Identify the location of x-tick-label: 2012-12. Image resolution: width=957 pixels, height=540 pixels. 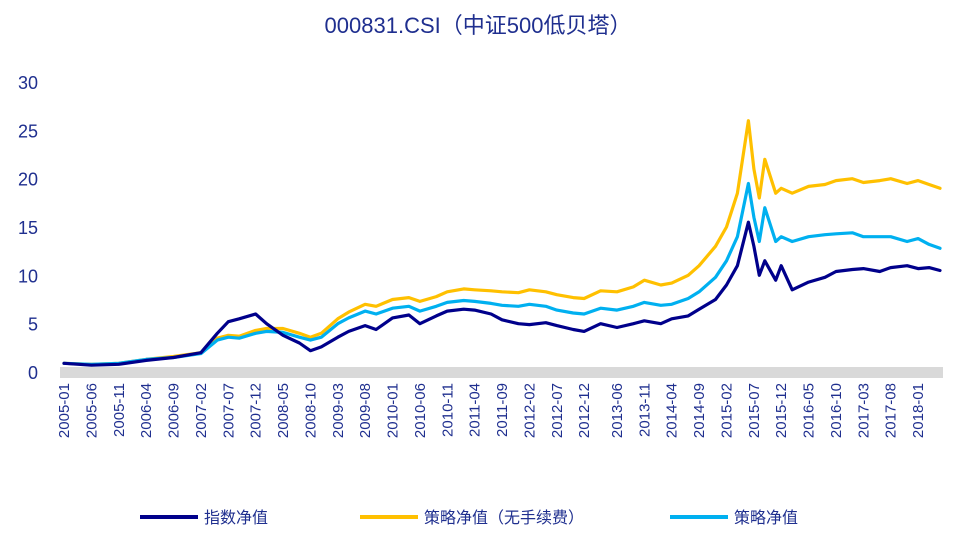
(584, 410).